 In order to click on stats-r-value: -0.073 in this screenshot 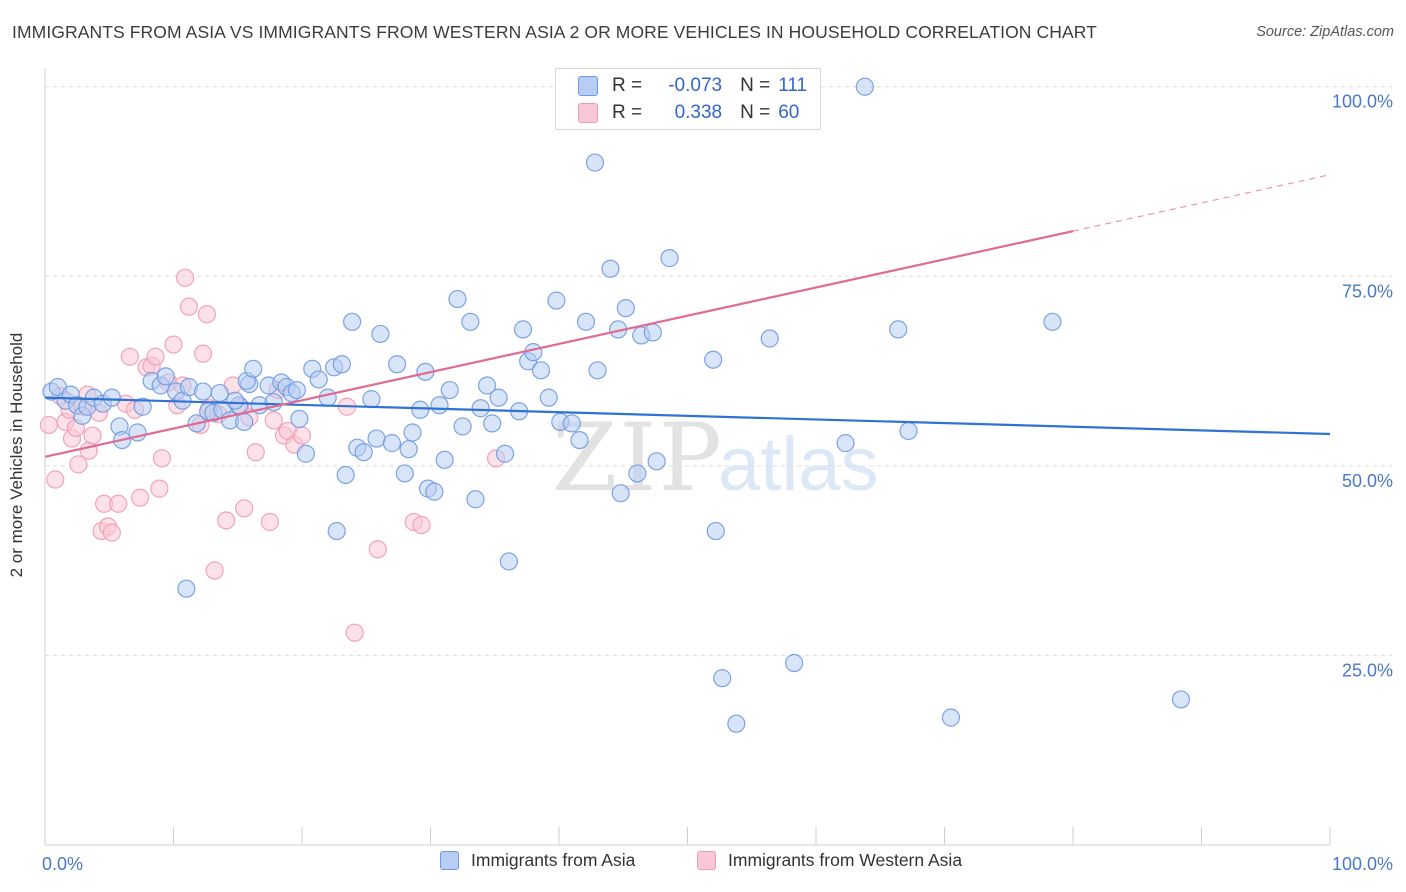, I will do `click(695, 85)`.